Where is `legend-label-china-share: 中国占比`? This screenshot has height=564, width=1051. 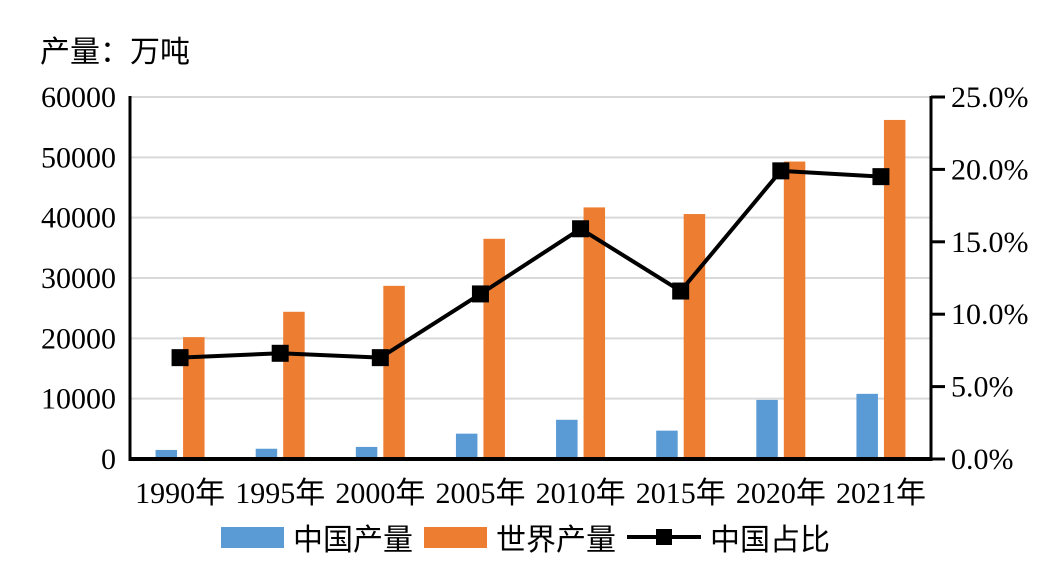
legend-label-china-share: 中国占比 is located at coordinates (770, 540).